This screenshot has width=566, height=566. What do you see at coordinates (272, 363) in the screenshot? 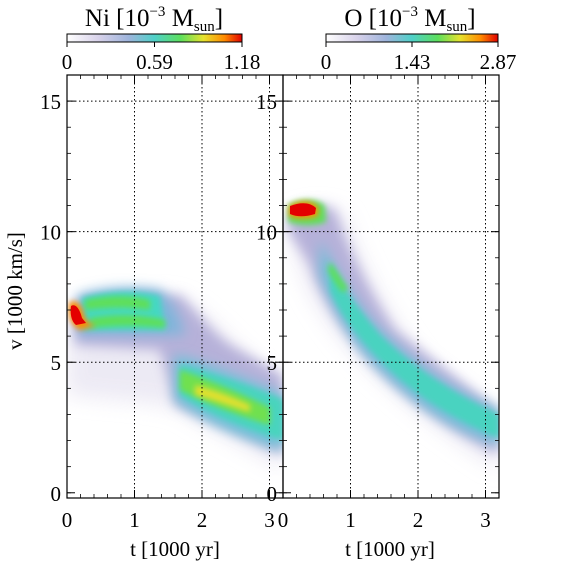
I see `o-y-tick-label-1: 5` at bounding box center [272, 363].